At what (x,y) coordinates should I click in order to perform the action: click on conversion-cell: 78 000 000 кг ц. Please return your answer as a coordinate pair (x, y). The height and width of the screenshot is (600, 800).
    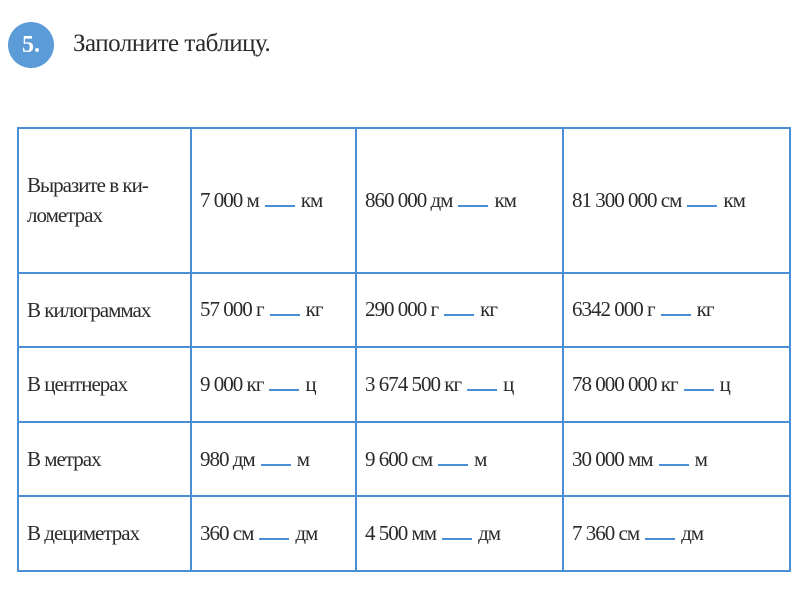
    Looking at the image, I should click on (676, 384).